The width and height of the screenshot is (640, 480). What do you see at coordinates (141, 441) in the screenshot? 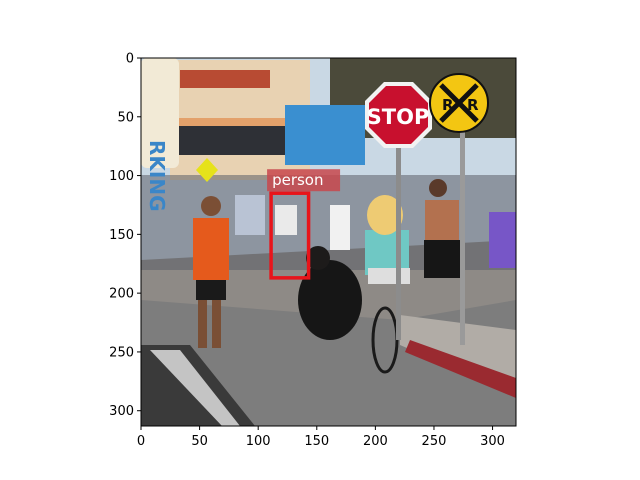
I see `x-tick-label: 0` at bounding box center [141, 441].